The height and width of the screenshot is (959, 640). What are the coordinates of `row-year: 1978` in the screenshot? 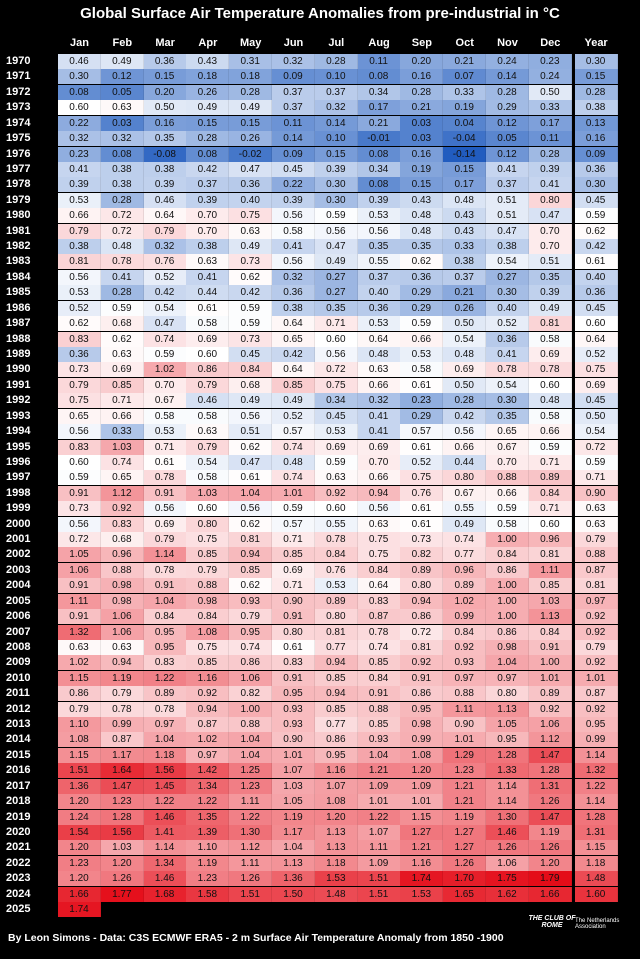 It's located at (18, 184).